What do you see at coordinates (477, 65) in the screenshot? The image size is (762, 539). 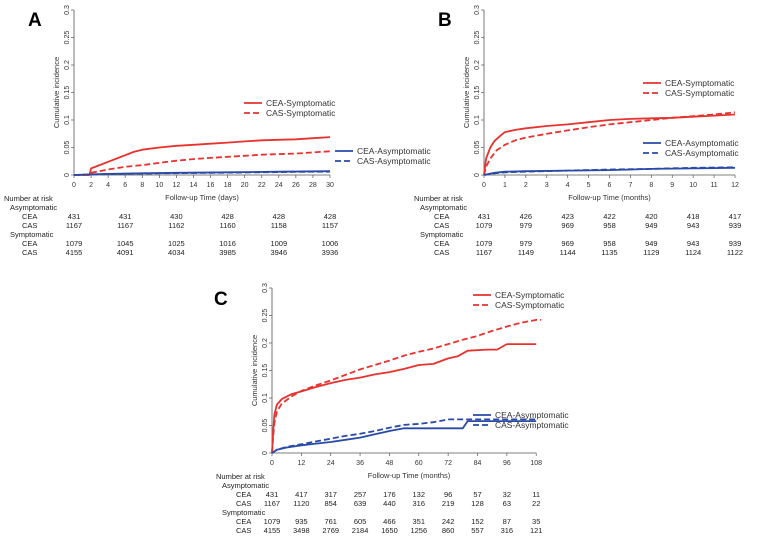 I see `y-tick-label: 0.2` at bounding box center [477, 65].